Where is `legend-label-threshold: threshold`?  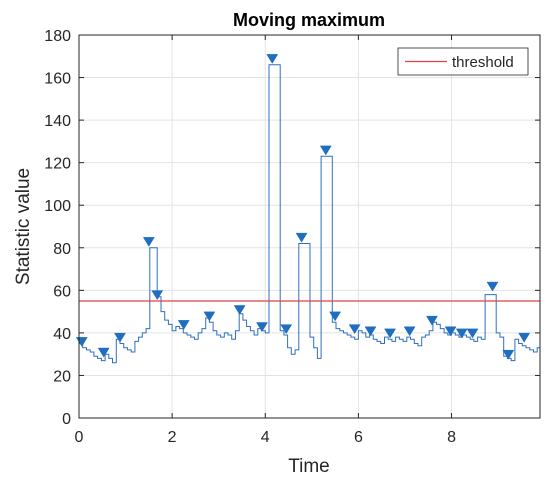 legend-label-threshold: threshold is located at coordinates (483, 62).